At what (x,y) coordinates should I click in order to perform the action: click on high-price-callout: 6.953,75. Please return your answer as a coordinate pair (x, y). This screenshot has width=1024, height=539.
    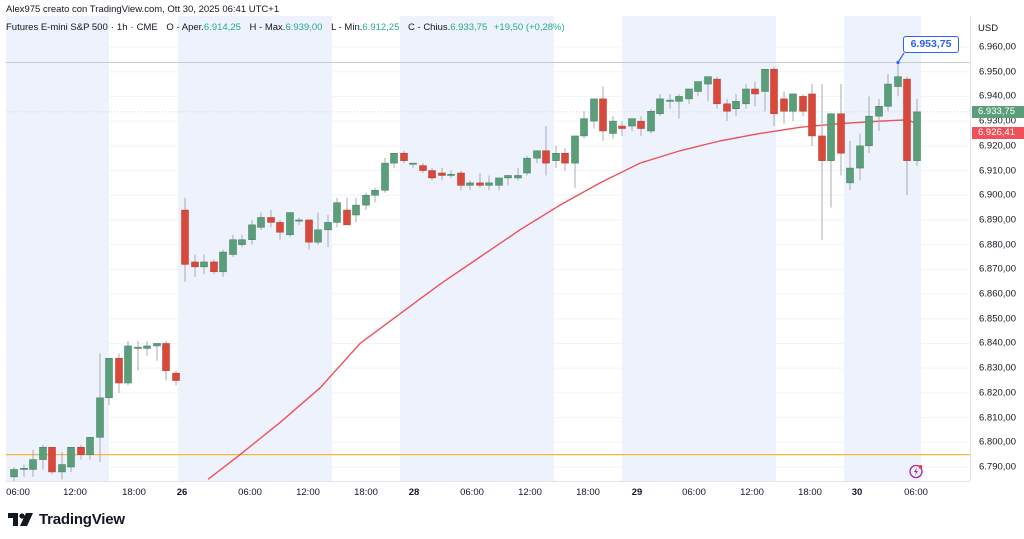
    Looking at the image, I should click on (931, 44).